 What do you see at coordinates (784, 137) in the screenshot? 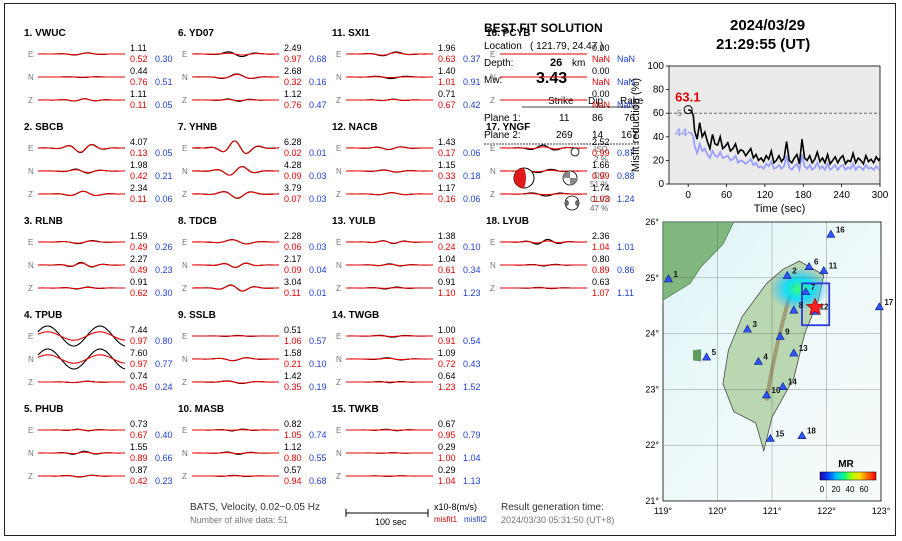
I see `misfit-series-line` at bounding box center [784, 137].